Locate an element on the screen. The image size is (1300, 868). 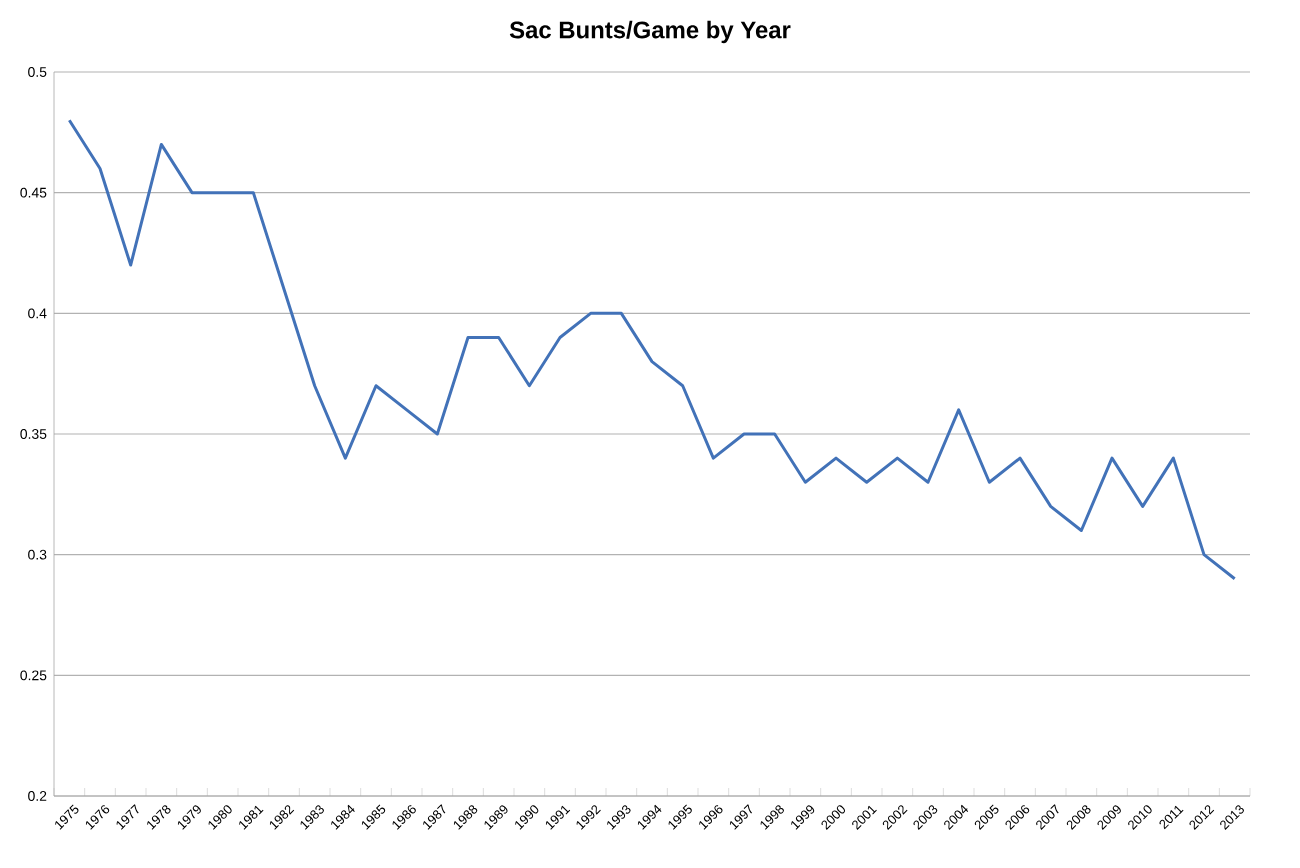
chart-title: Sac Bunts/Game by Year is located at coordinates (650, 32).